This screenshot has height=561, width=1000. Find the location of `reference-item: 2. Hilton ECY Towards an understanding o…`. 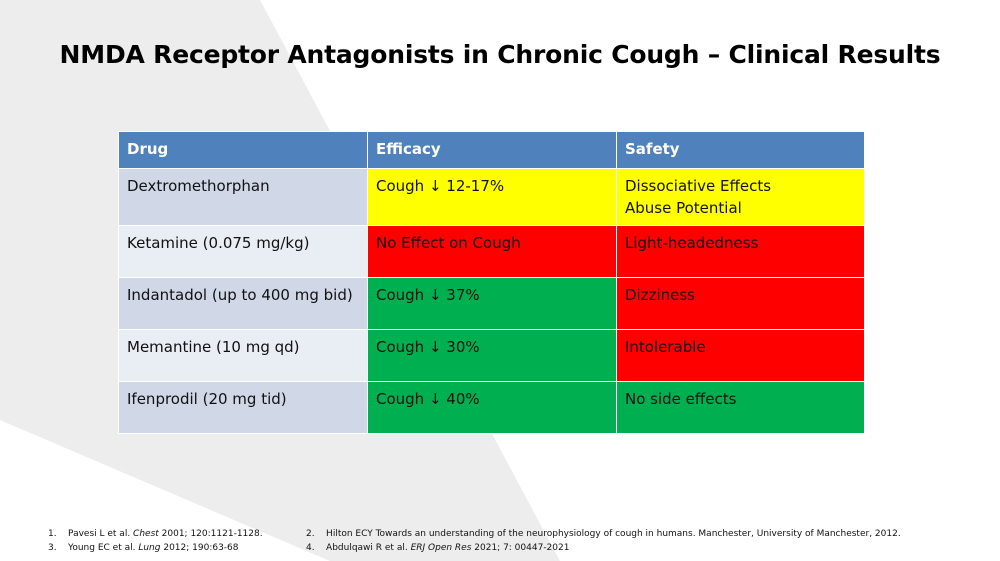

reference-item: 2. Hilton ECY Towards an understanding o… is located at coordinates (603, 534).